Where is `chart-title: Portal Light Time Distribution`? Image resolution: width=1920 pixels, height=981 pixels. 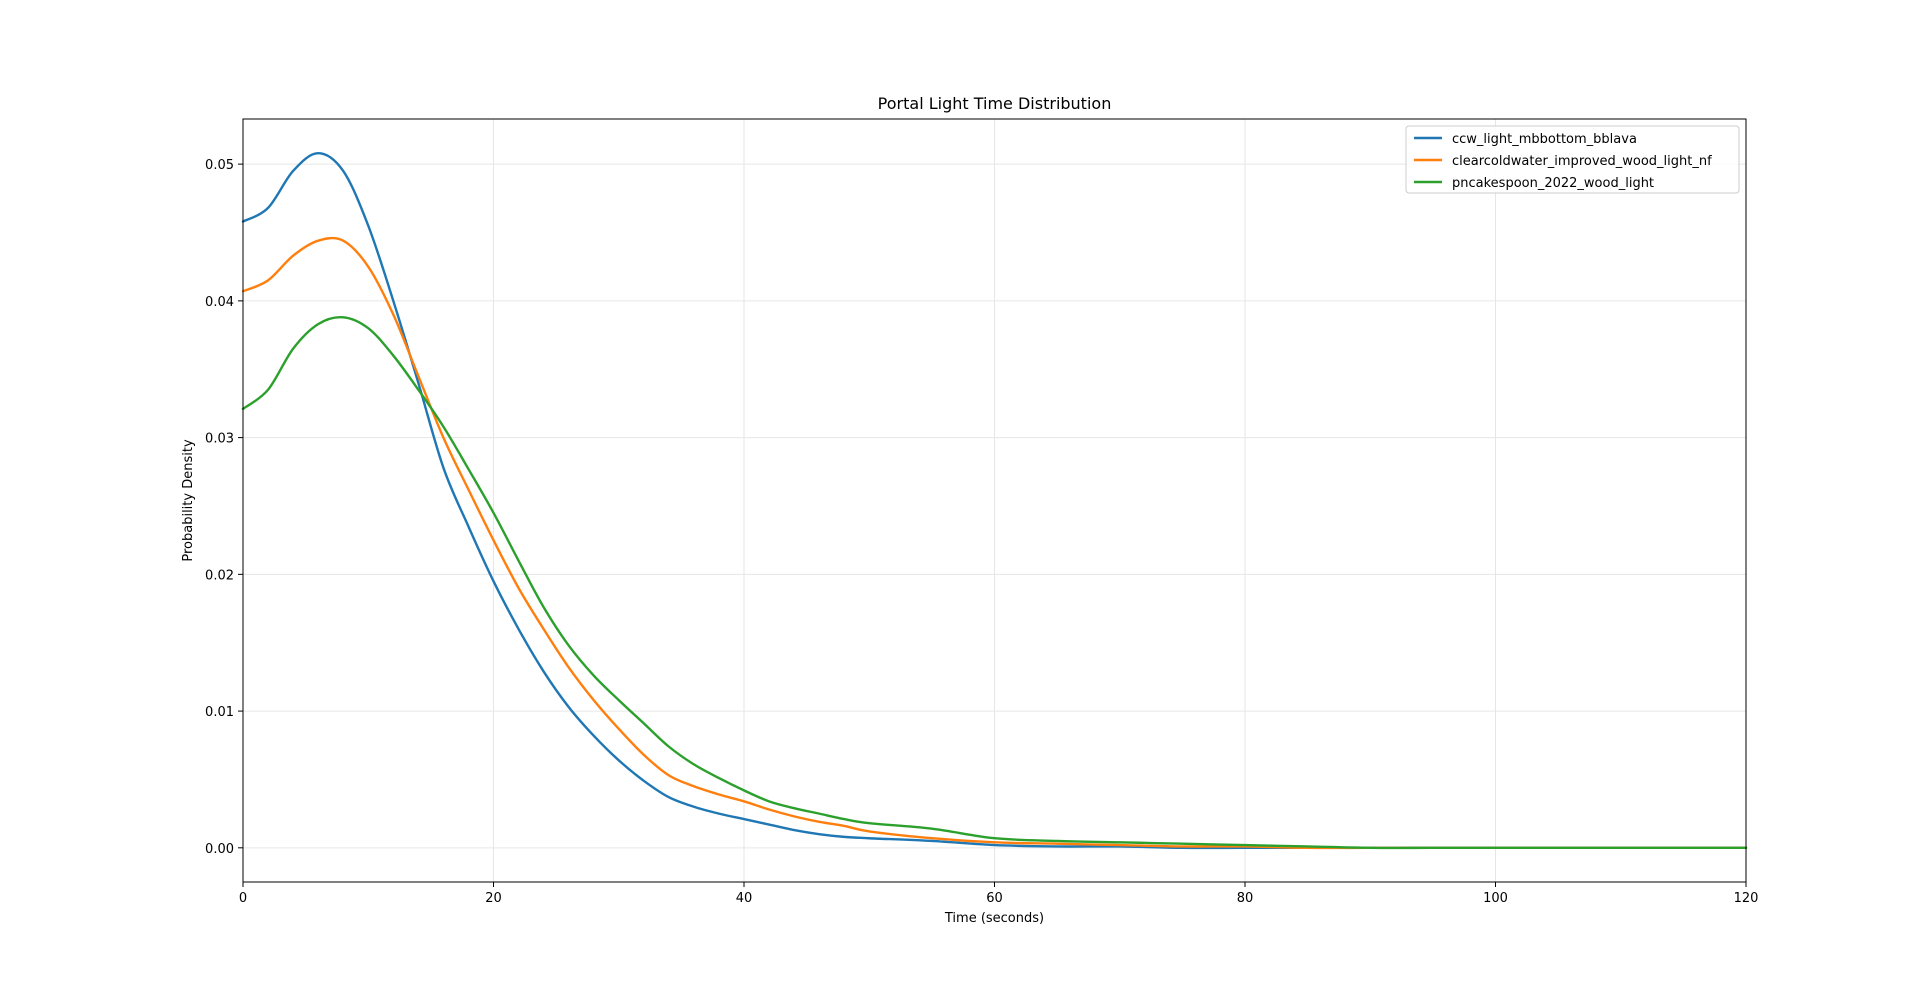 chart-title: Portal Light Time Distribution is located at coordinates (995, 103).